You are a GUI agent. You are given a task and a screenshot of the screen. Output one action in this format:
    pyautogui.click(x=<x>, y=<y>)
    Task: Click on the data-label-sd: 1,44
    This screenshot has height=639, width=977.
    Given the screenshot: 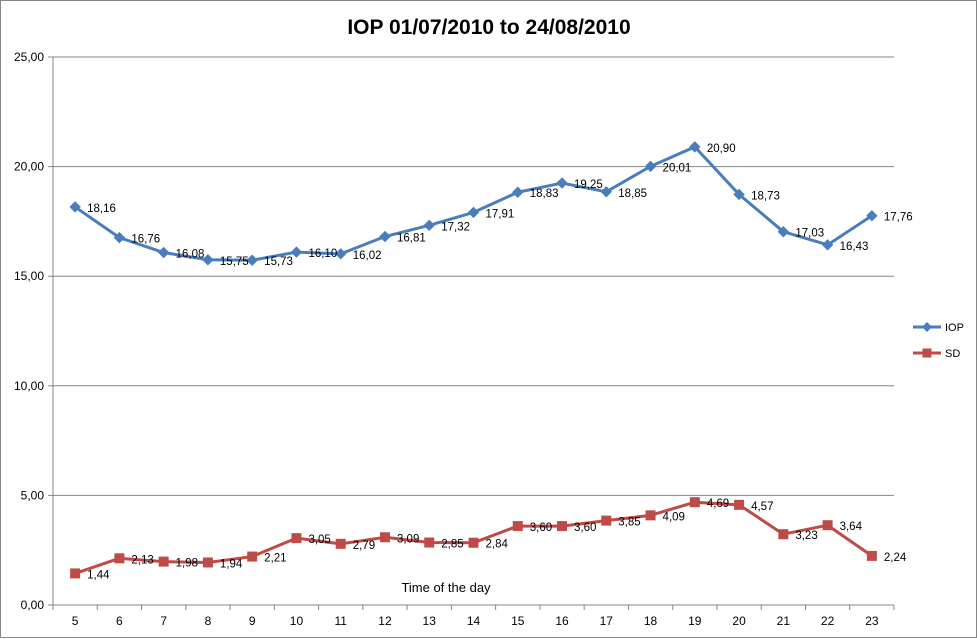 What is the action you would take?
    pyautogui.click(x=98, y=575)
    